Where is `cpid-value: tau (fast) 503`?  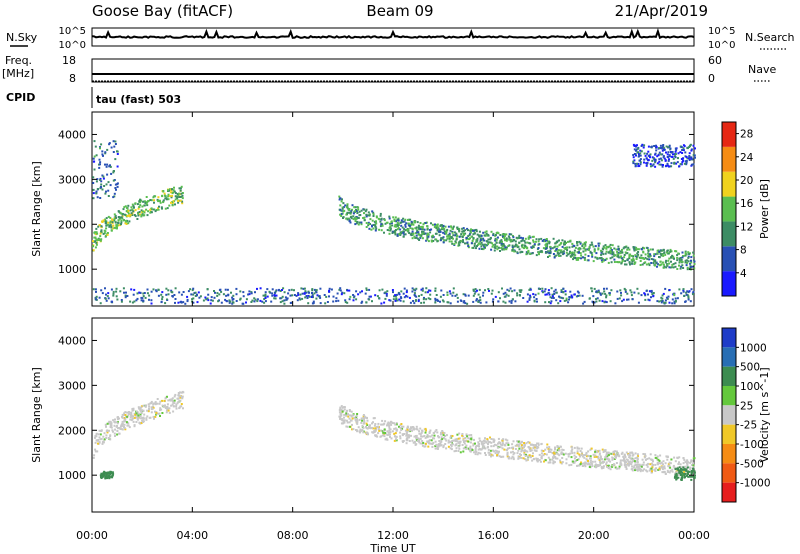 cpid-value: tau (fast) 503 is located at coordinates (138, 99).